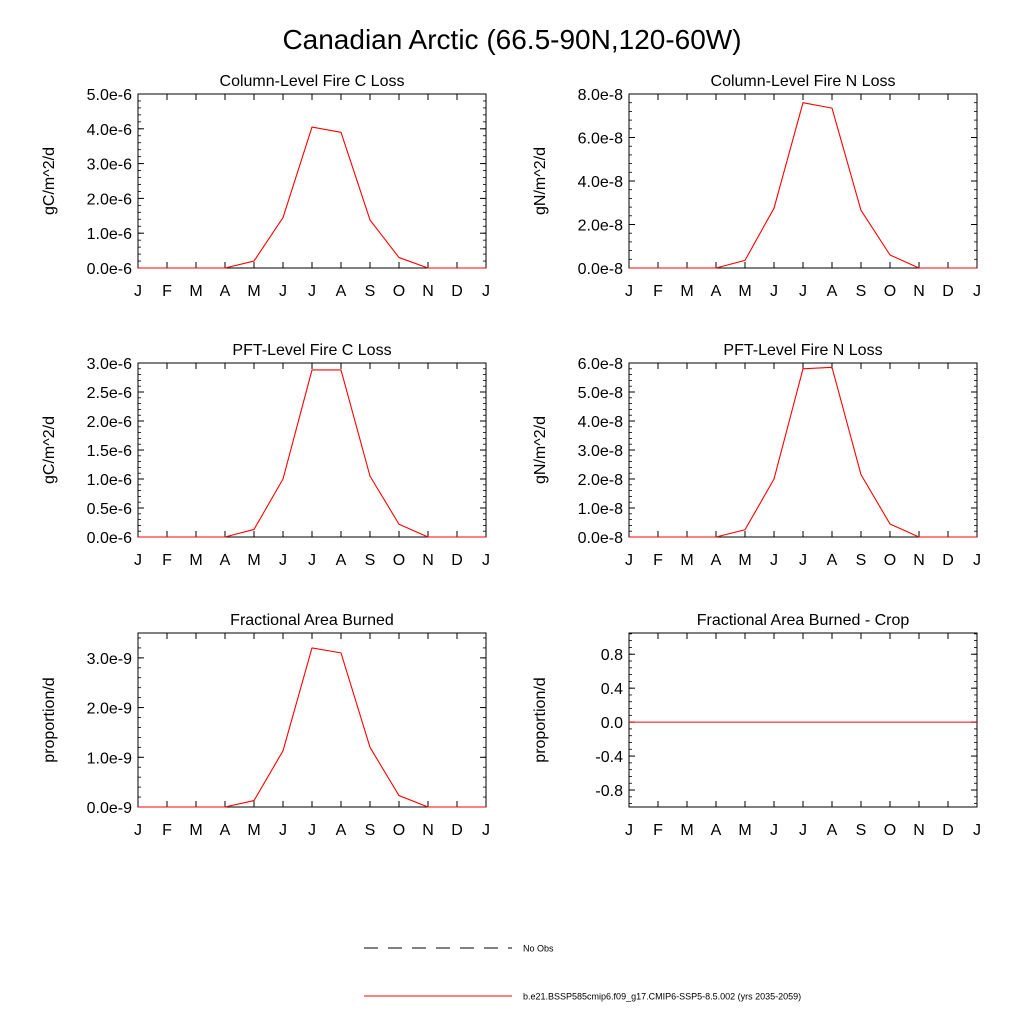 The image size is (1024, 1024). What do you see at coordinates (538, 949) in the screenshot?
I see `legend-label-no-obs: No Obs` at bounding box center [538, 949].